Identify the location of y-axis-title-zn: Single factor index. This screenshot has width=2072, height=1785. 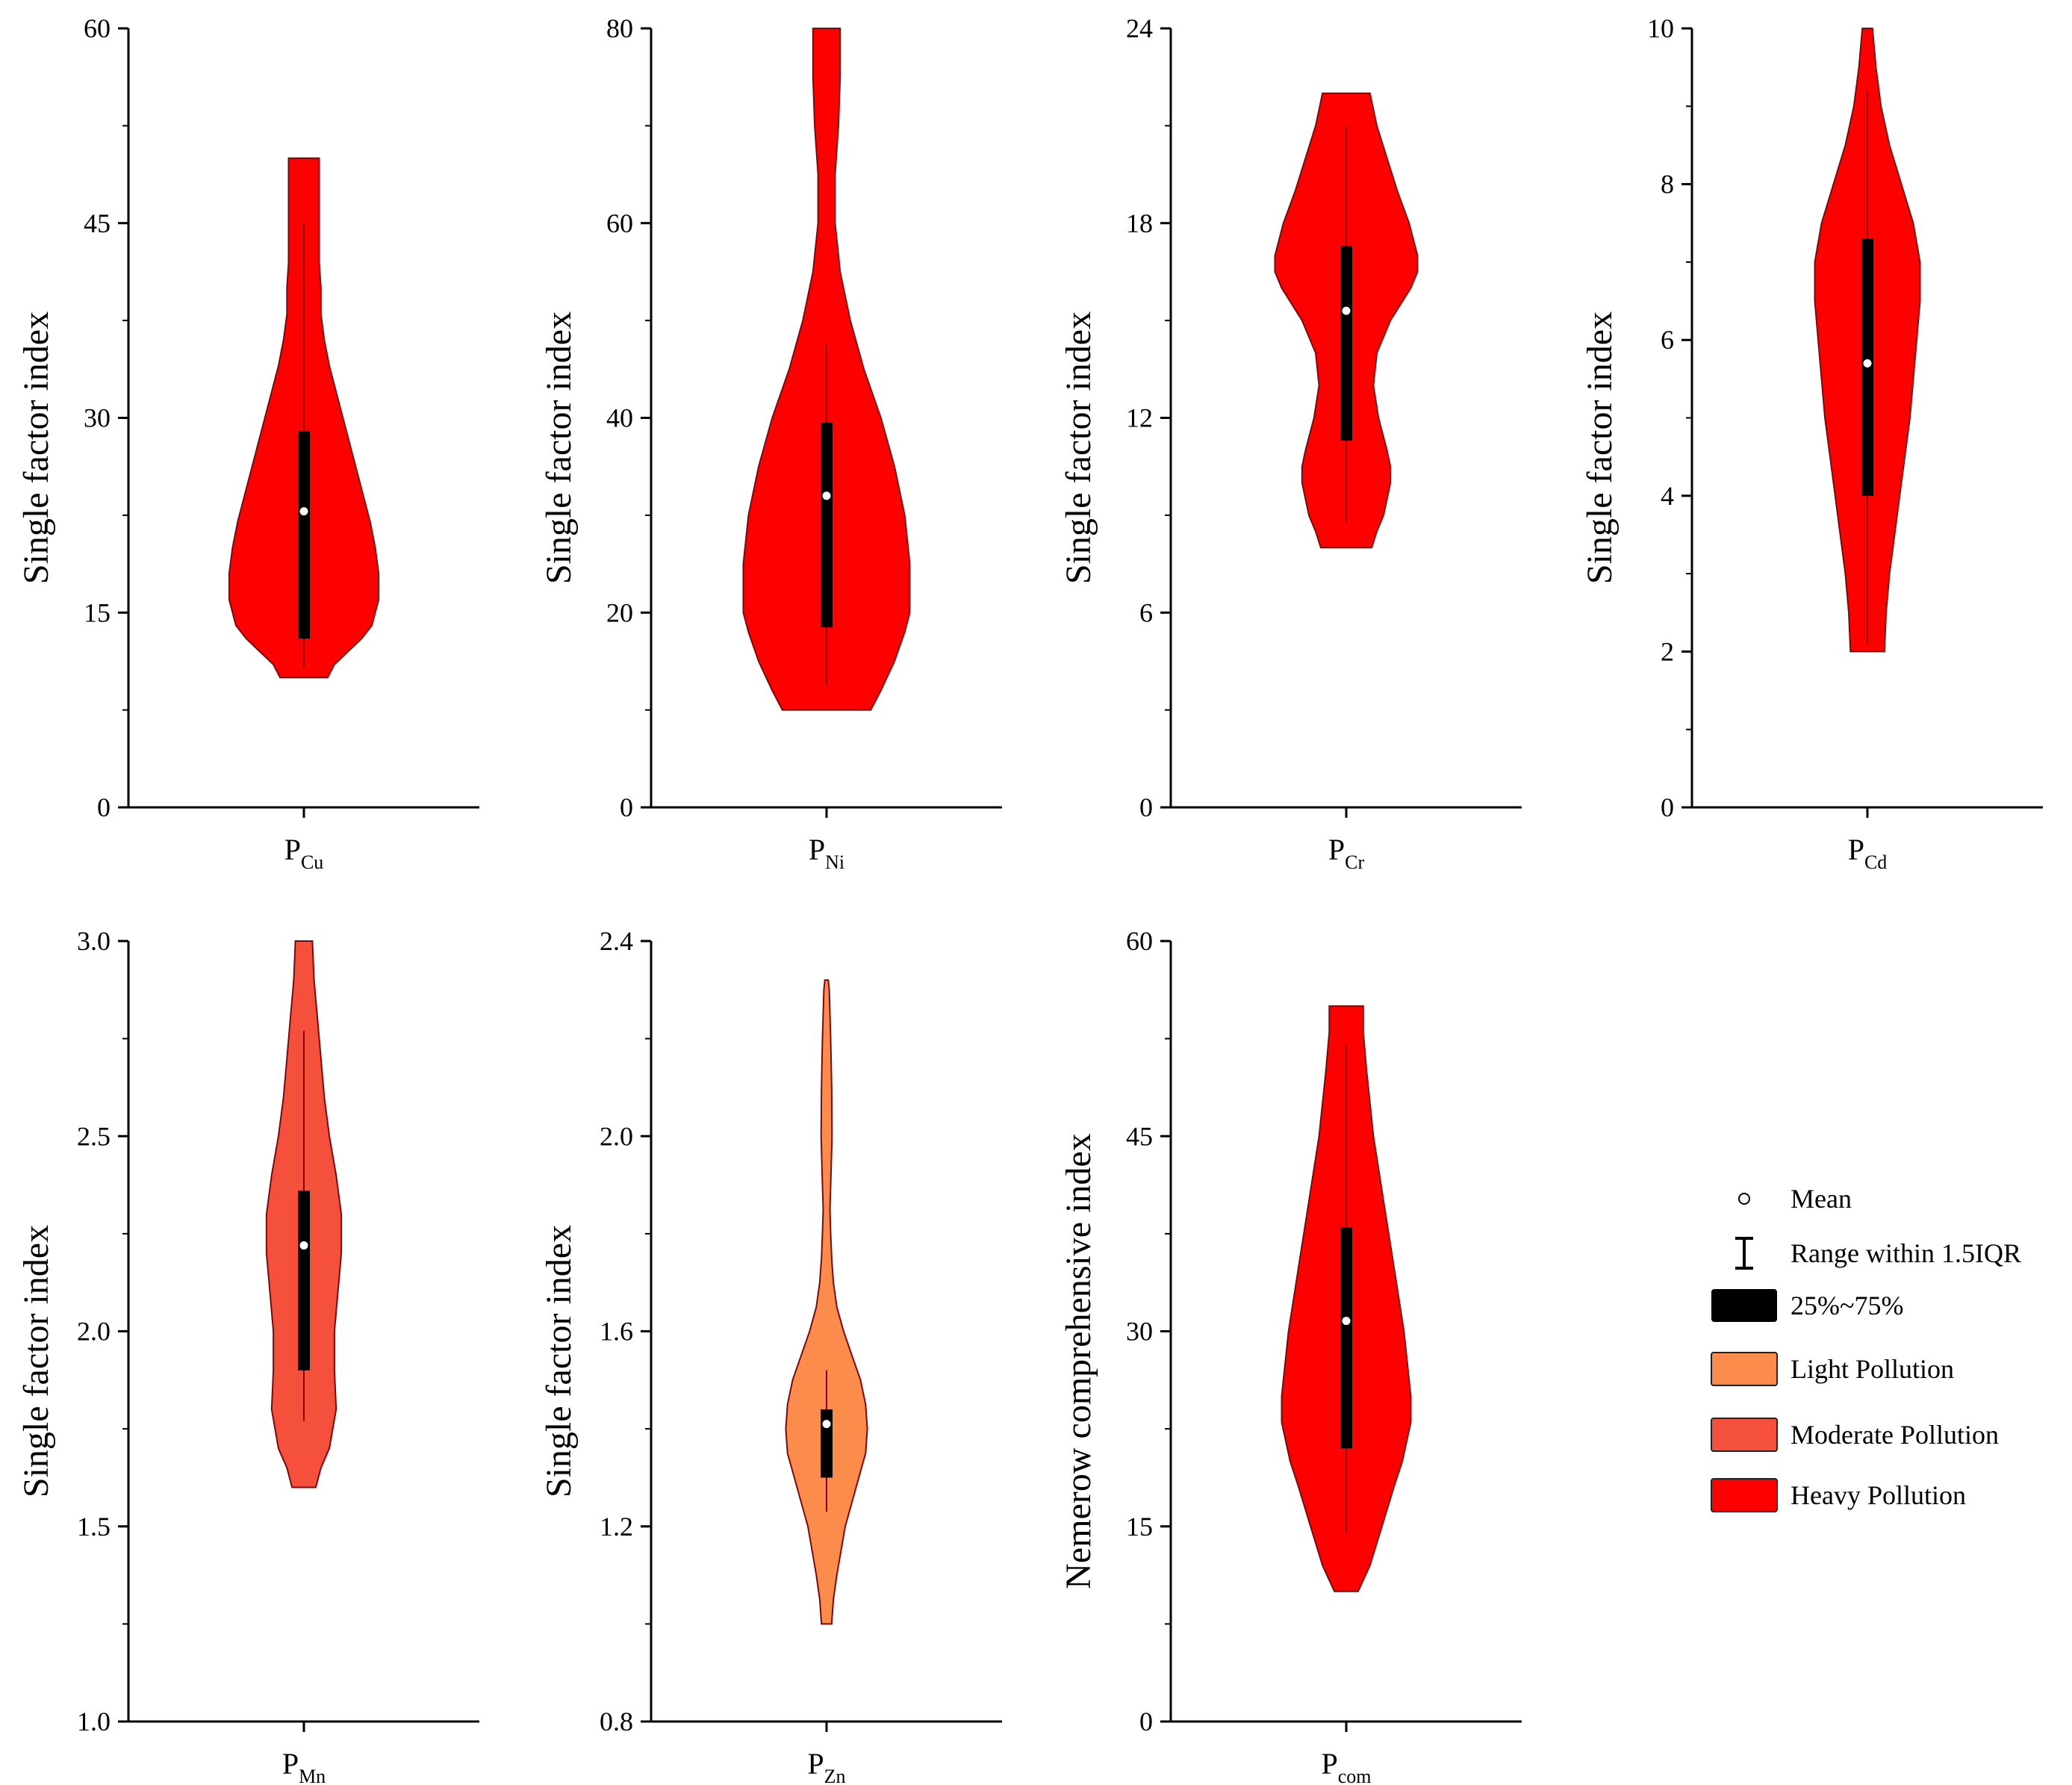
(559, 1361).